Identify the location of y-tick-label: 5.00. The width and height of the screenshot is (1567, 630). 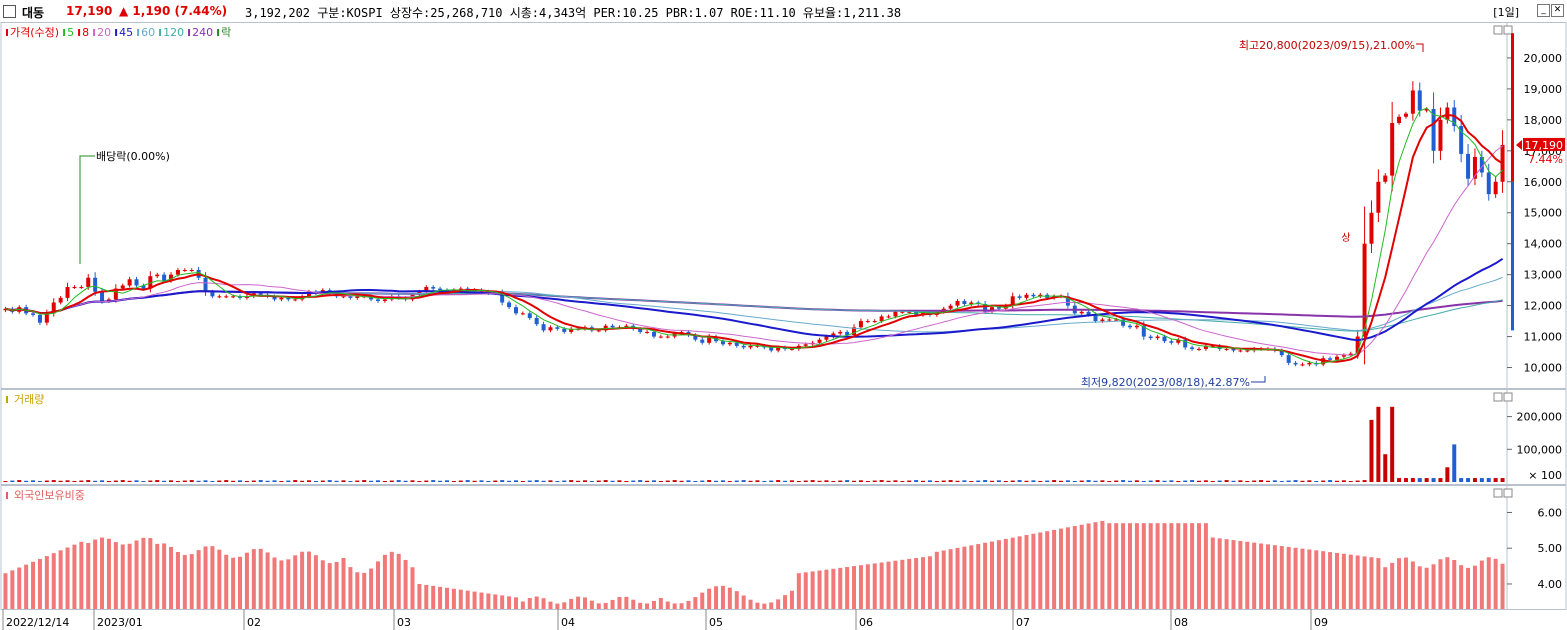
(1550, 548).